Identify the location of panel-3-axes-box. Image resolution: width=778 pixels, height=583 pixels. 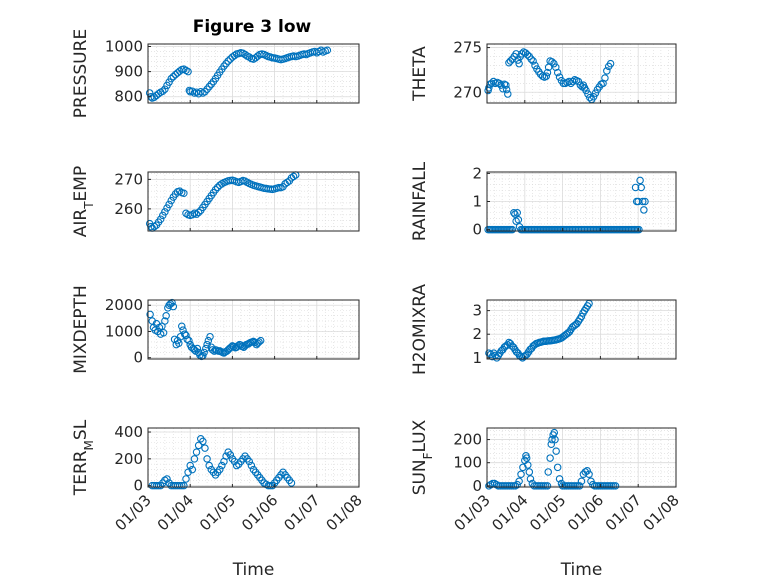
(253, 201).